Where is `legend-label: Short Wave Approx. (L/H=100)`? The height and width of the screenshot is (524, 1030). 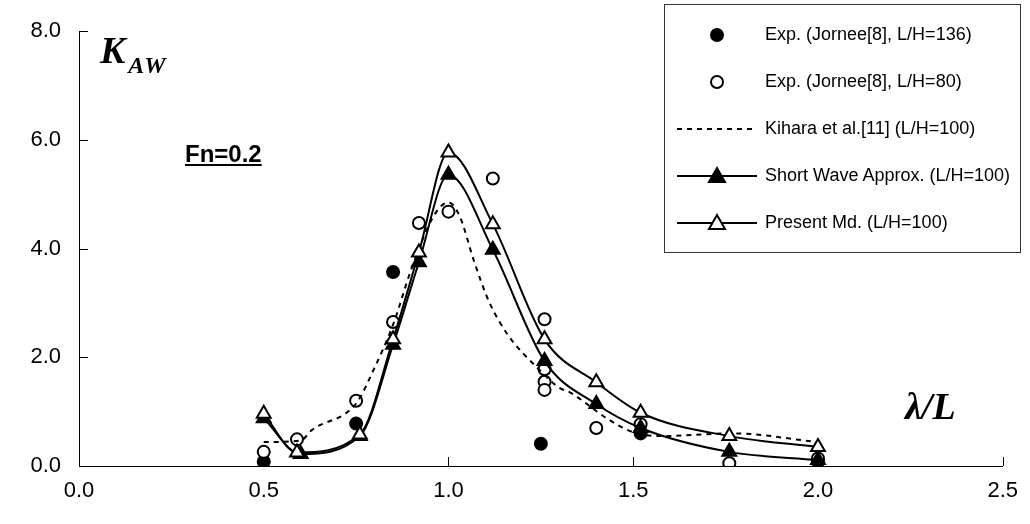
legend-label: Short Wave Approx. (L/H=100) is located at coordinates (887, 175).